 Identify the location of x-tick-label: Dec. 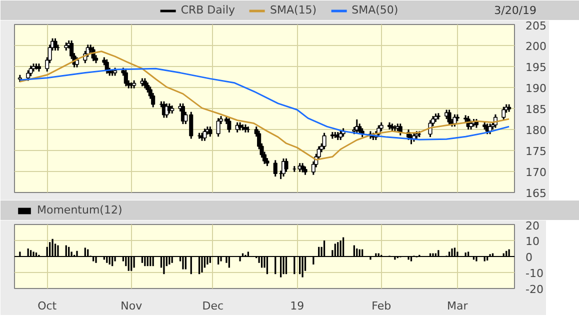
(213, 306).